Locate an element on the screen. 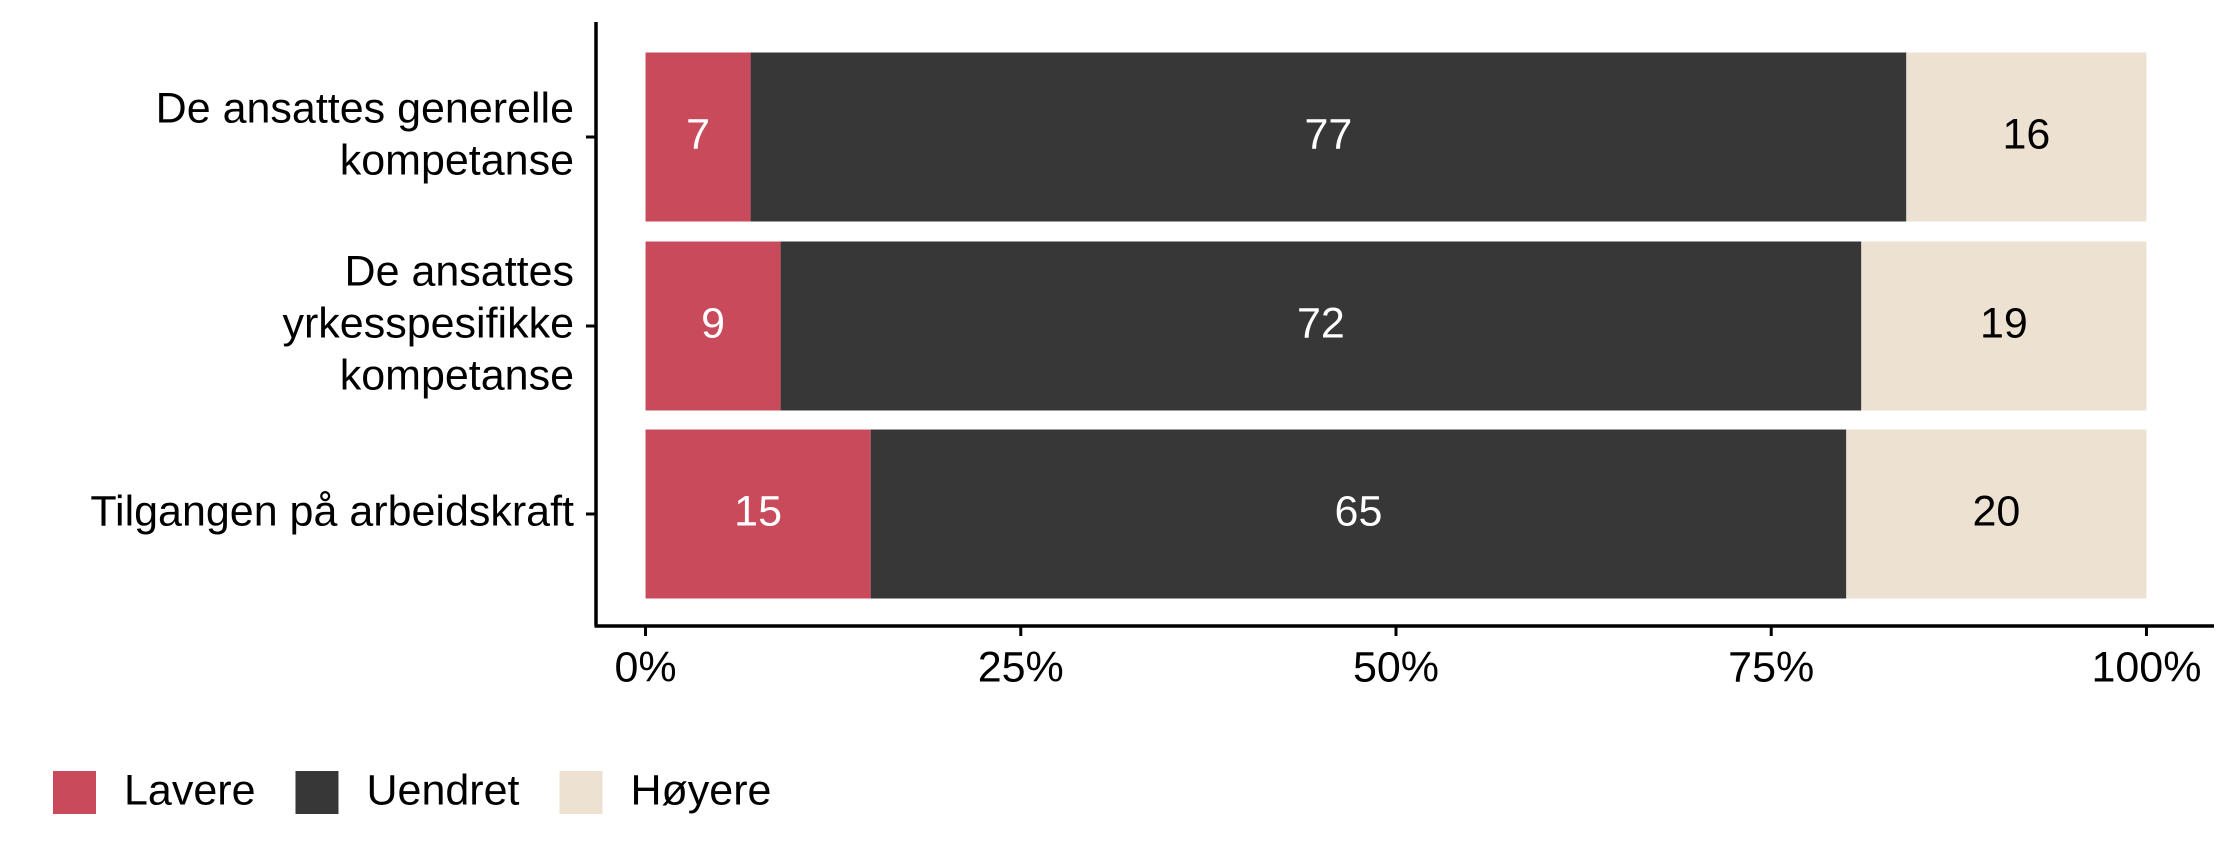  x-tick-label: 100% is located at coordinates (2146, 667).